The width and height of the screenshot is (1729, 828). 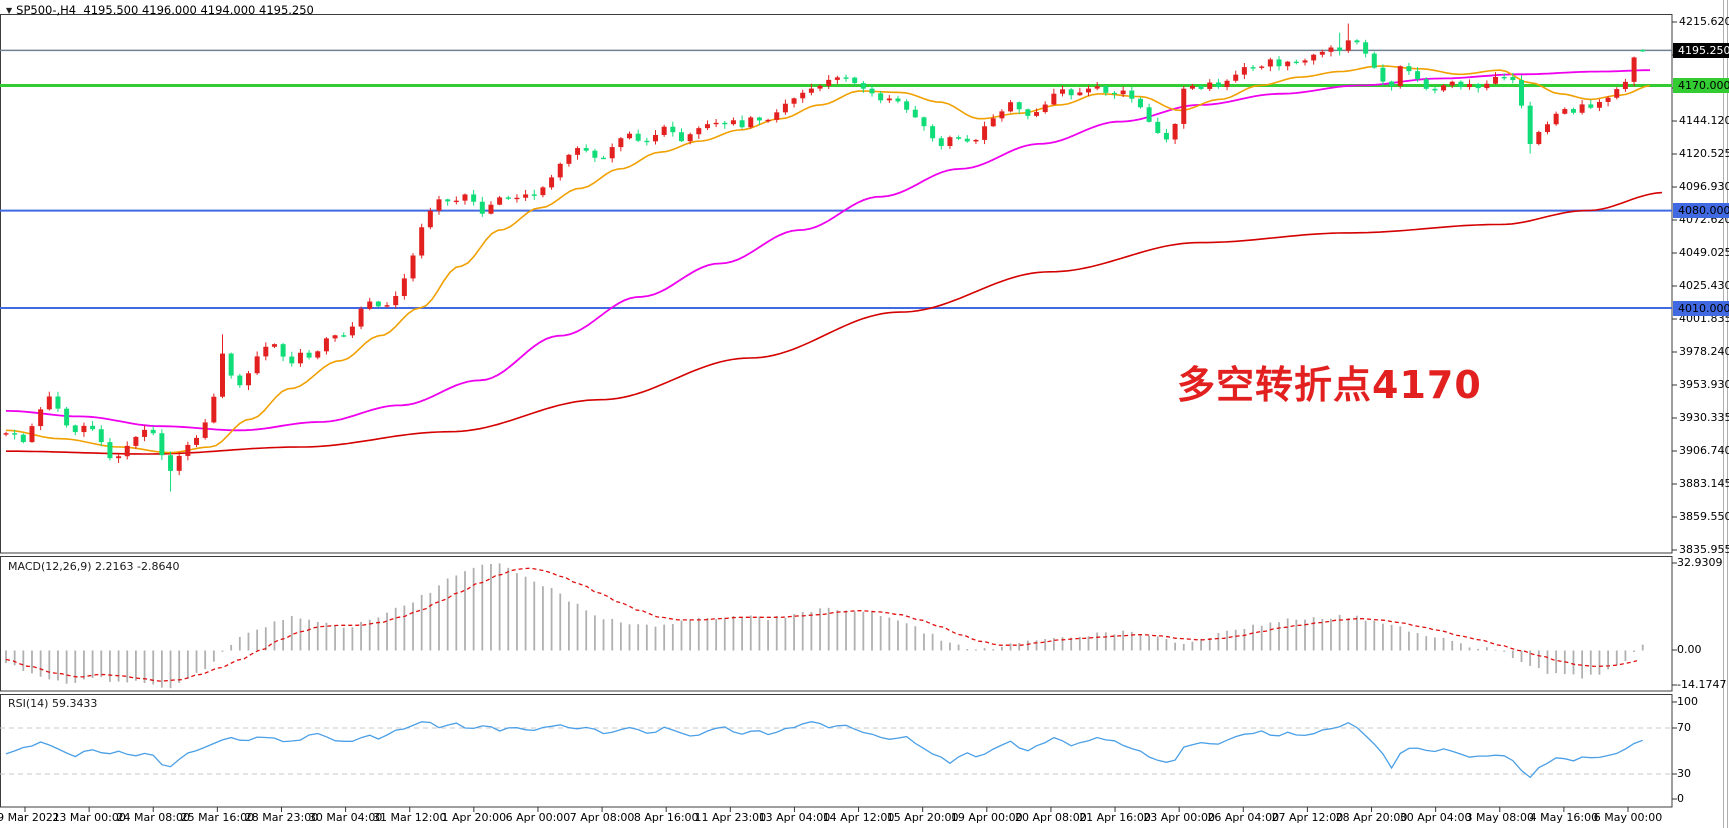 What do you see at coordinates (1704, 483) in the screenshot?
I see `price-tick-label: 3883.145` at bounding box center [1704, 483].